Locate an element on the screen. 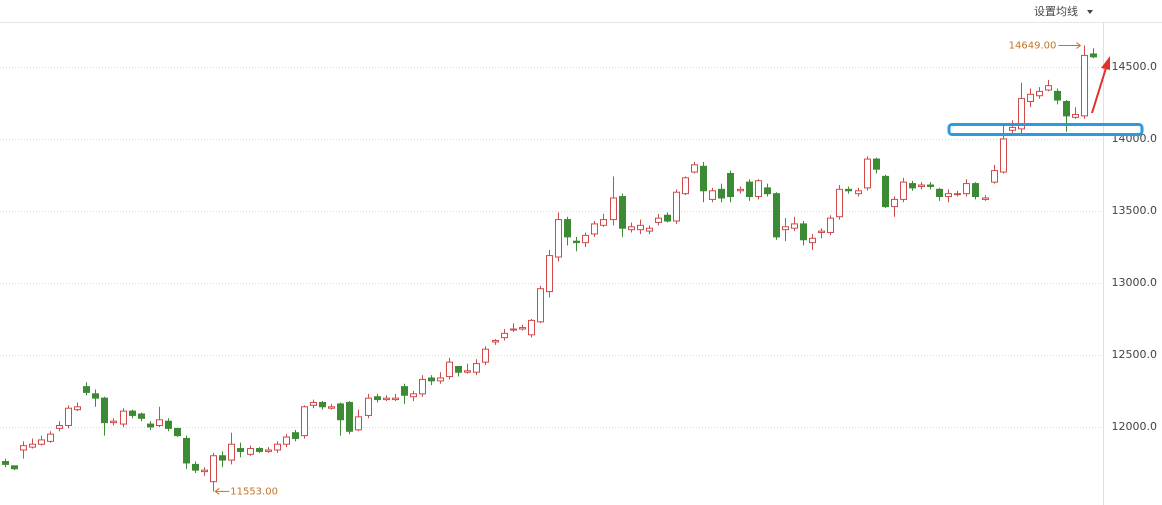 This screenshot has height=505, width=1162. y-tick-label: 12000.0 is located at coordinates (1135, 426).